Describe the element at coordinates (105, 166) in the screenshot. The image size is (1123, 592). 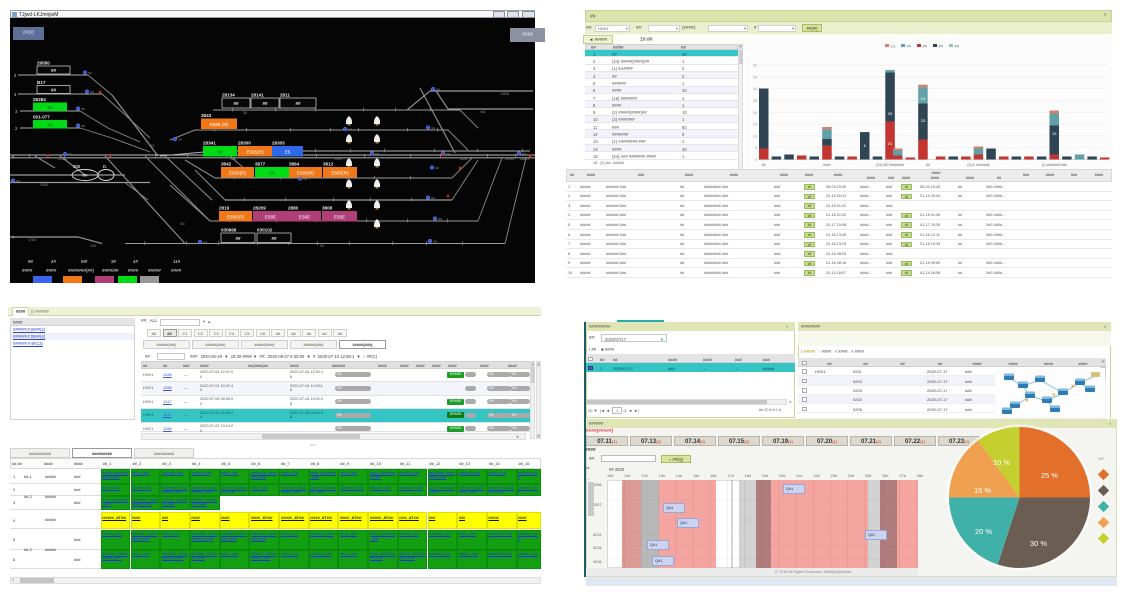
I see `svg-text: D.` at that location.